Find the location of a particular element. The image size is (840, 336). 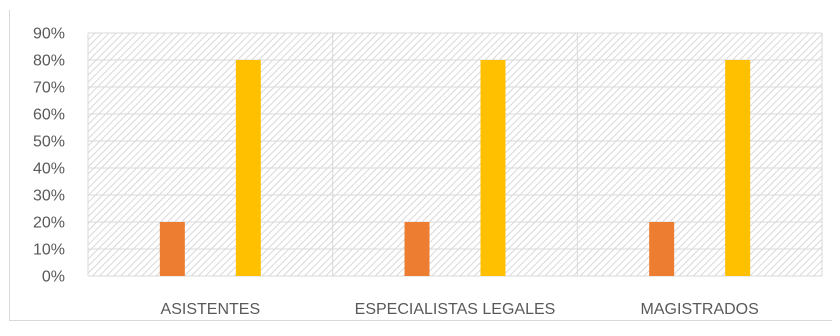

y-tick-label: 20% is located at coordinates (49, 223).